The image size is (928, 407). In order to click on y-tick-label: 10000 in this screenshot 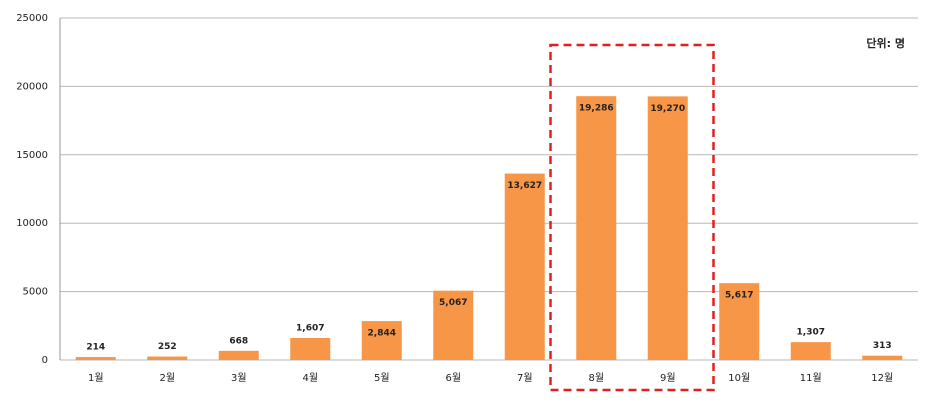, I will do `click(32, 223)`.